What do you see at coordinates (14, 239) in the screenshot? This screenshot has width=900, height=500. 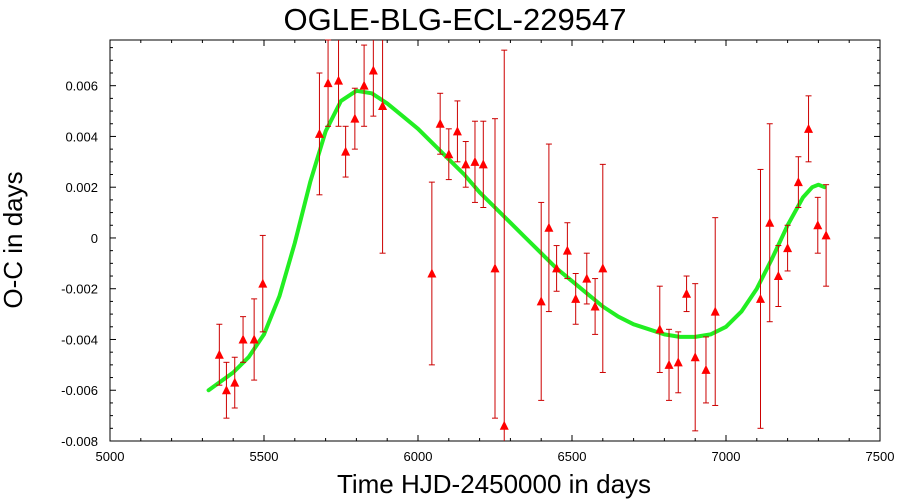 I see `y-axis-title: O-C in days` at bounding box center [14, 239].